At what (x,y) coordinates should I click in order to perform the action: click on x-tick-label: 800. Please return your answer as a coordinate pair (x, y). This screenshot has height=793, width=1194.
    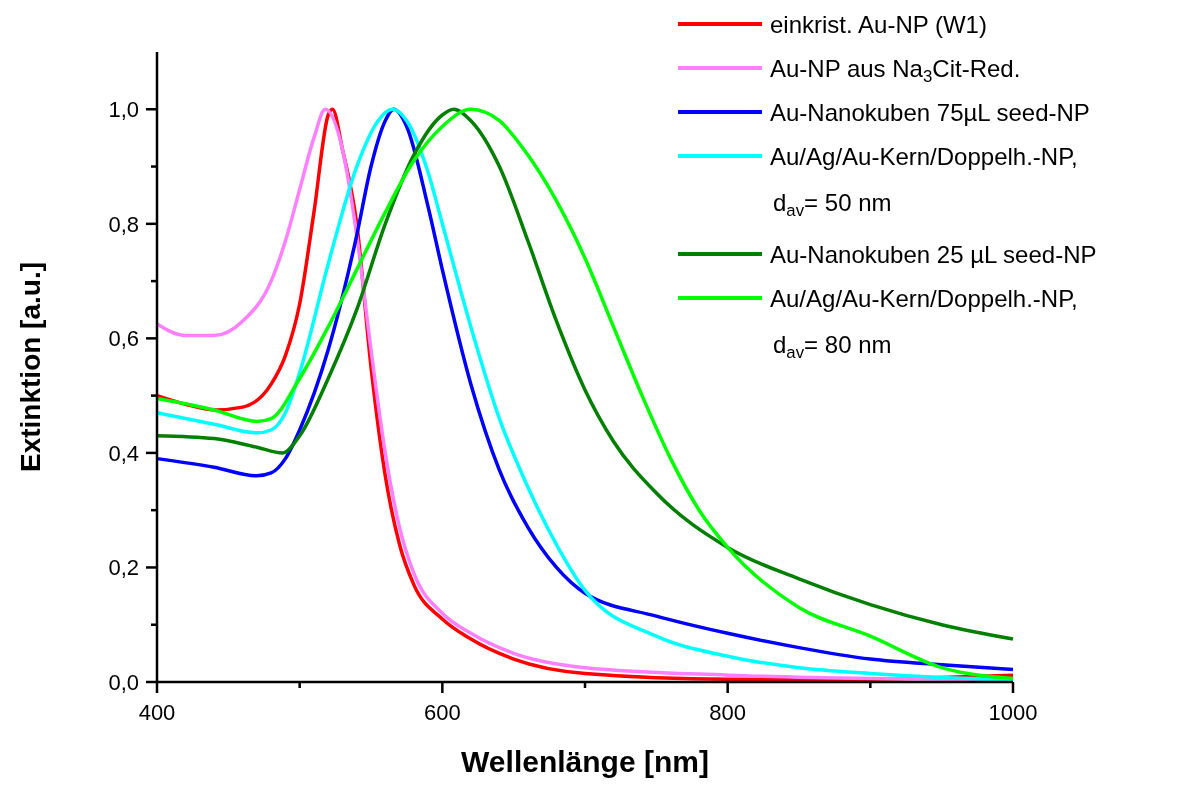
    Looking at the image, I should click on (728, 712).